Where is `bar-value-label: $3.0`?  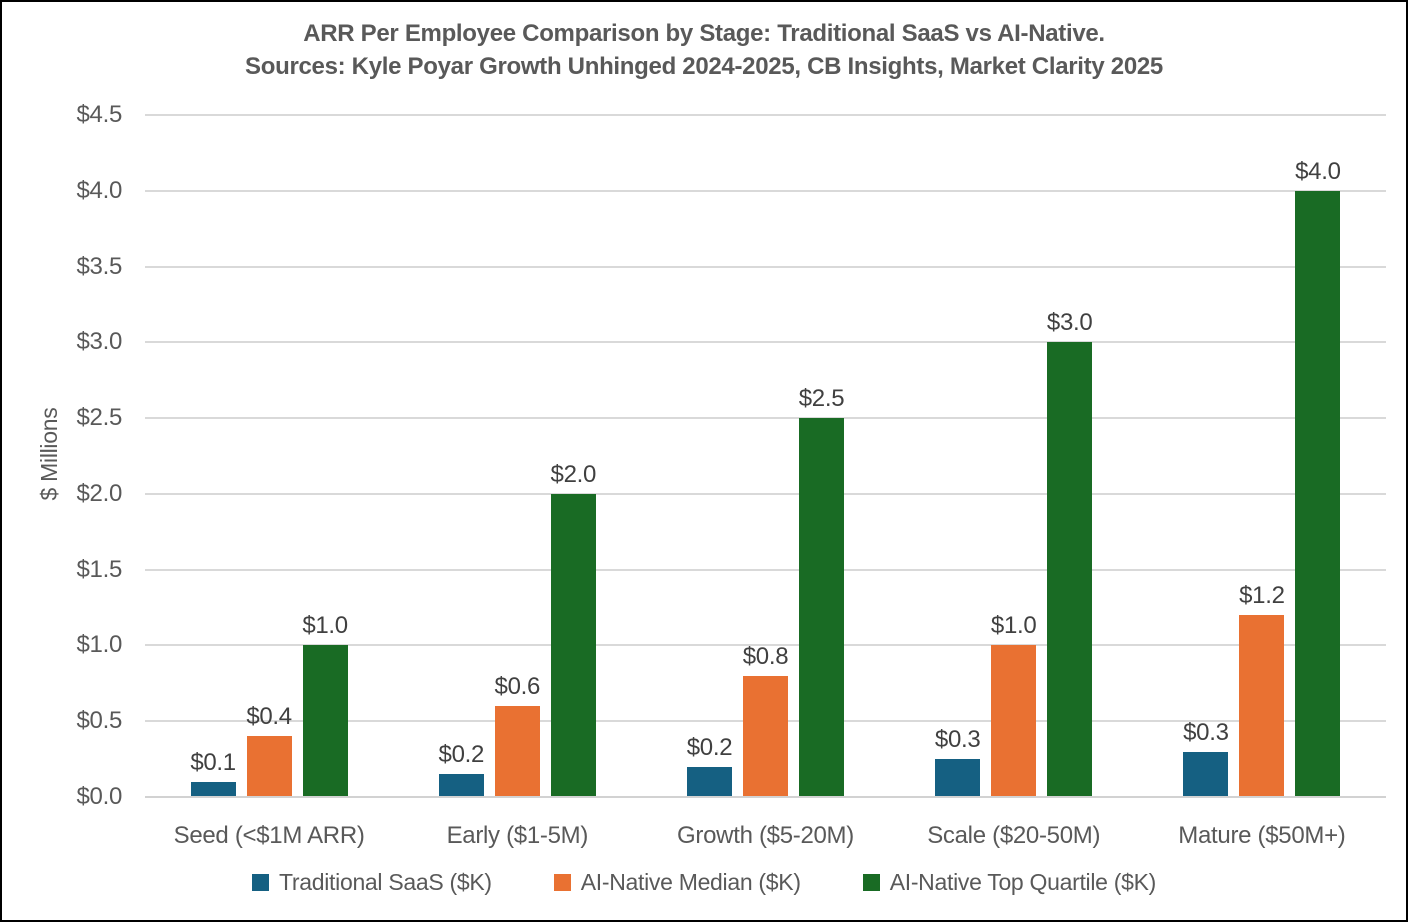 bar-value-label: $3.0 is located at coordinates (1069, 323).